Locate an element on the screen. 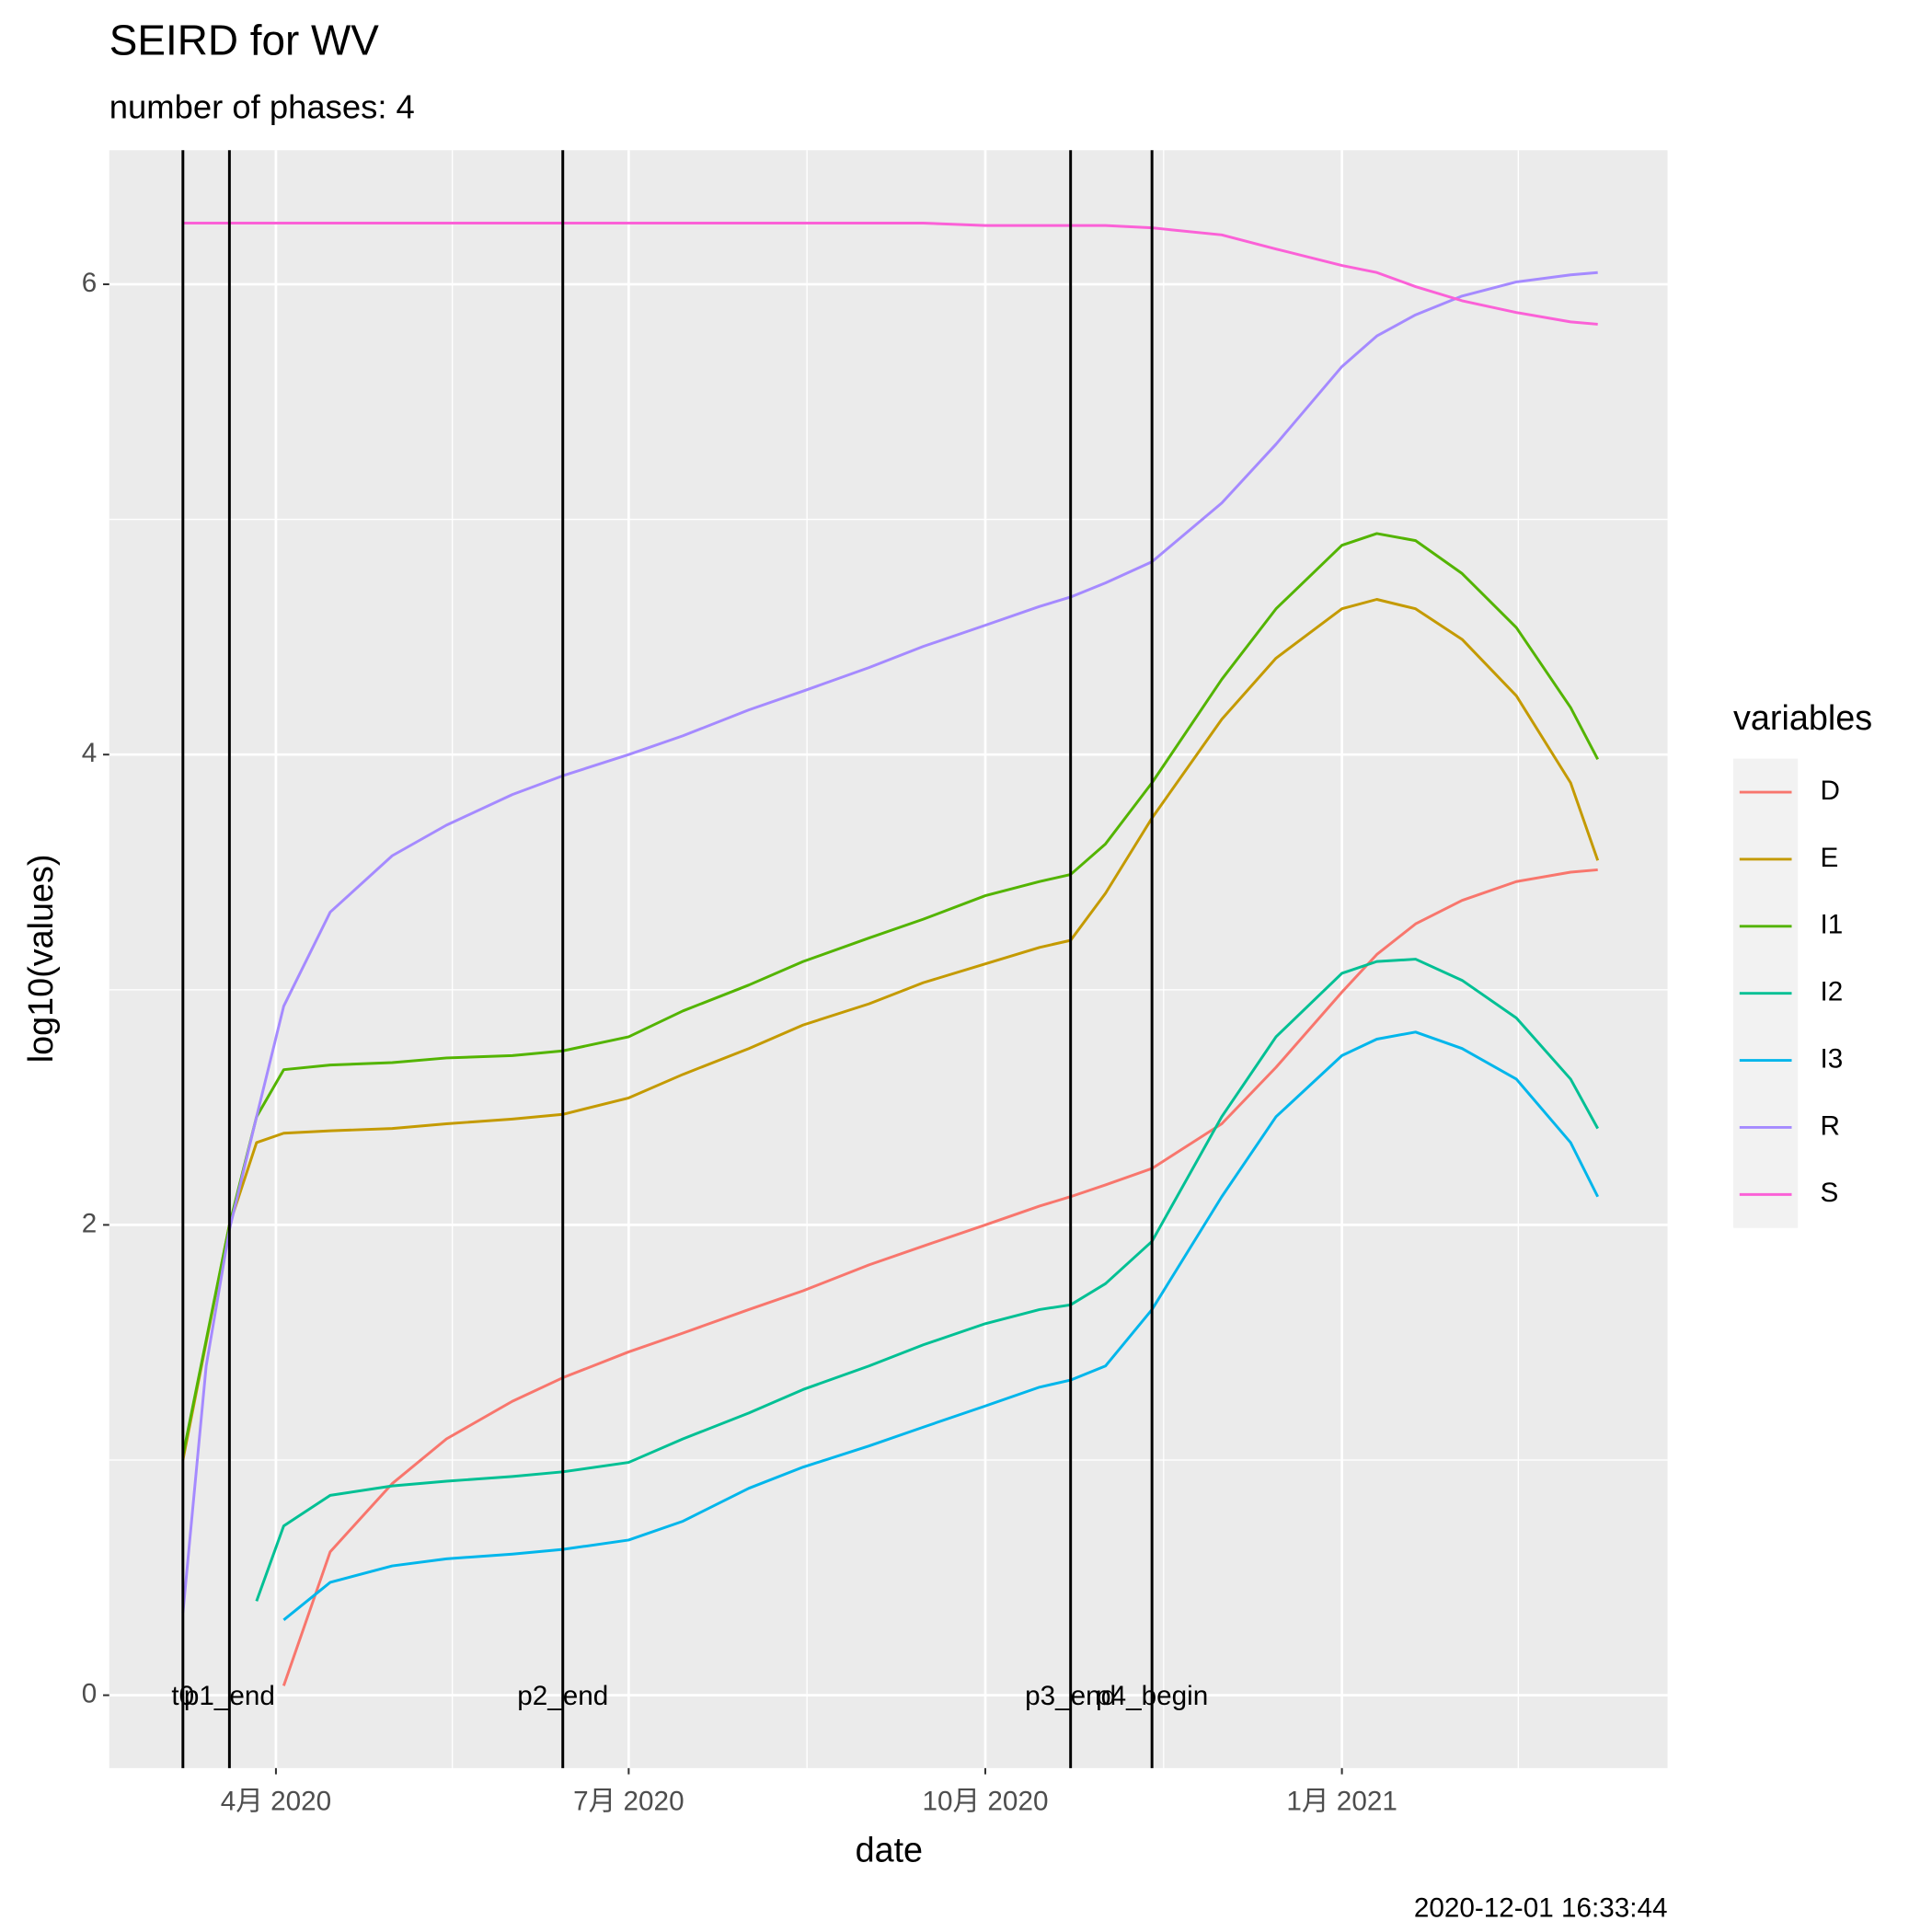 The width and height of the screenshot is (1932, 1932). caption: 2020-12-01 16:33:44 is located at coordinates (1541, 1909).